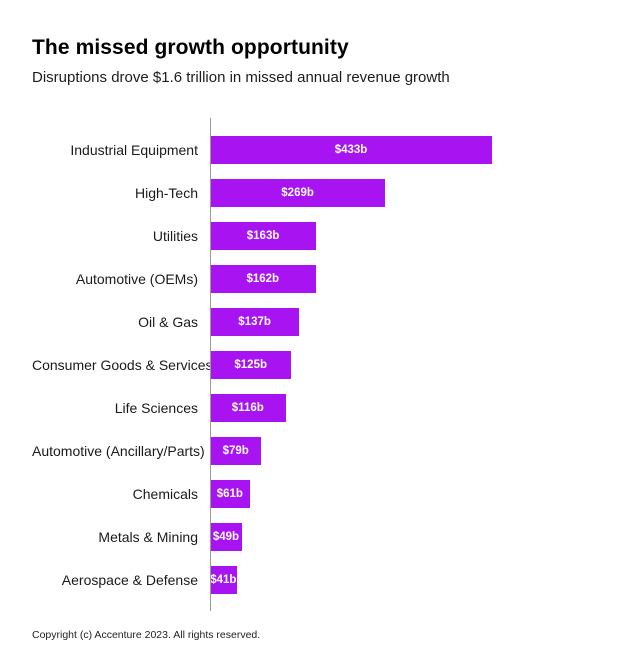  Describe the element at coordinates (118, 450) in the screenshot. I see `category-label: Automotive (Ancillary/Parts)` at that location.